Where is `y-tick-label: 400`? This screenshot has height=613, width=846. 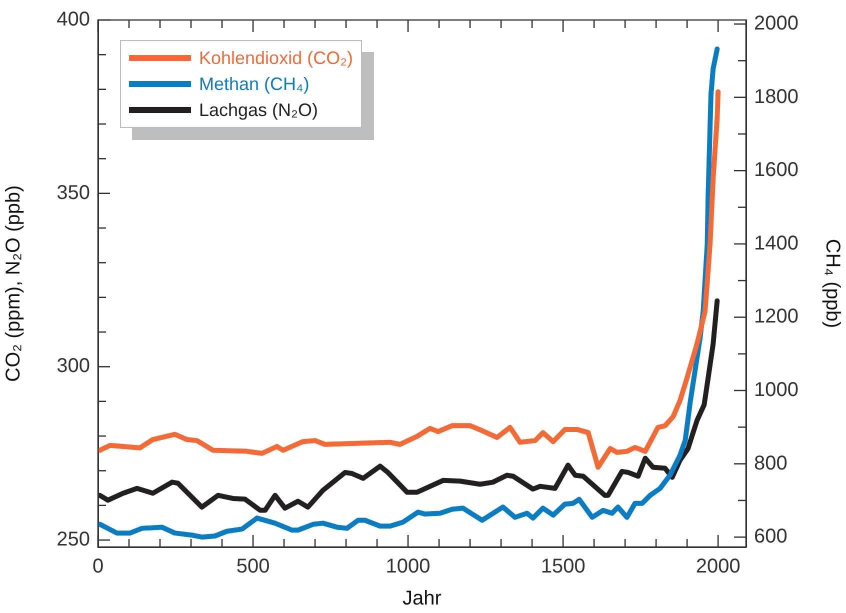
y-tick-label: 400 is located at coordinates (73, 19).